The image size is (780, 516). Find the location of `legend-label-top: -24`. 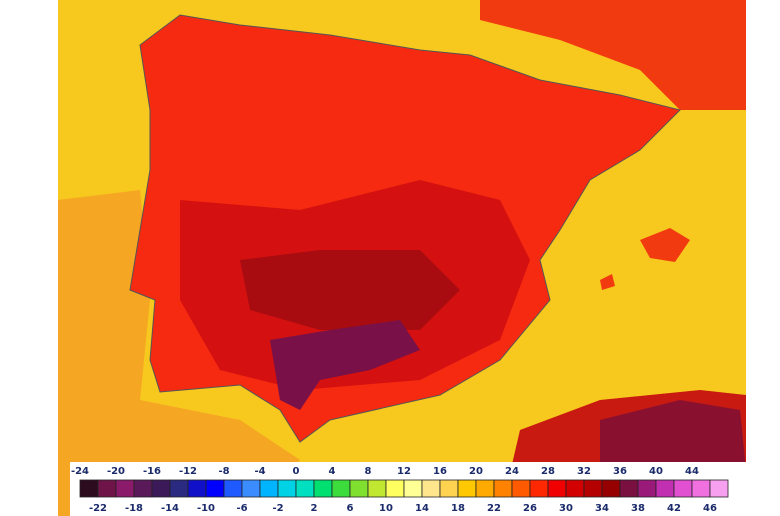

legend-label-top: -24 is located at coordinates (80, 471).